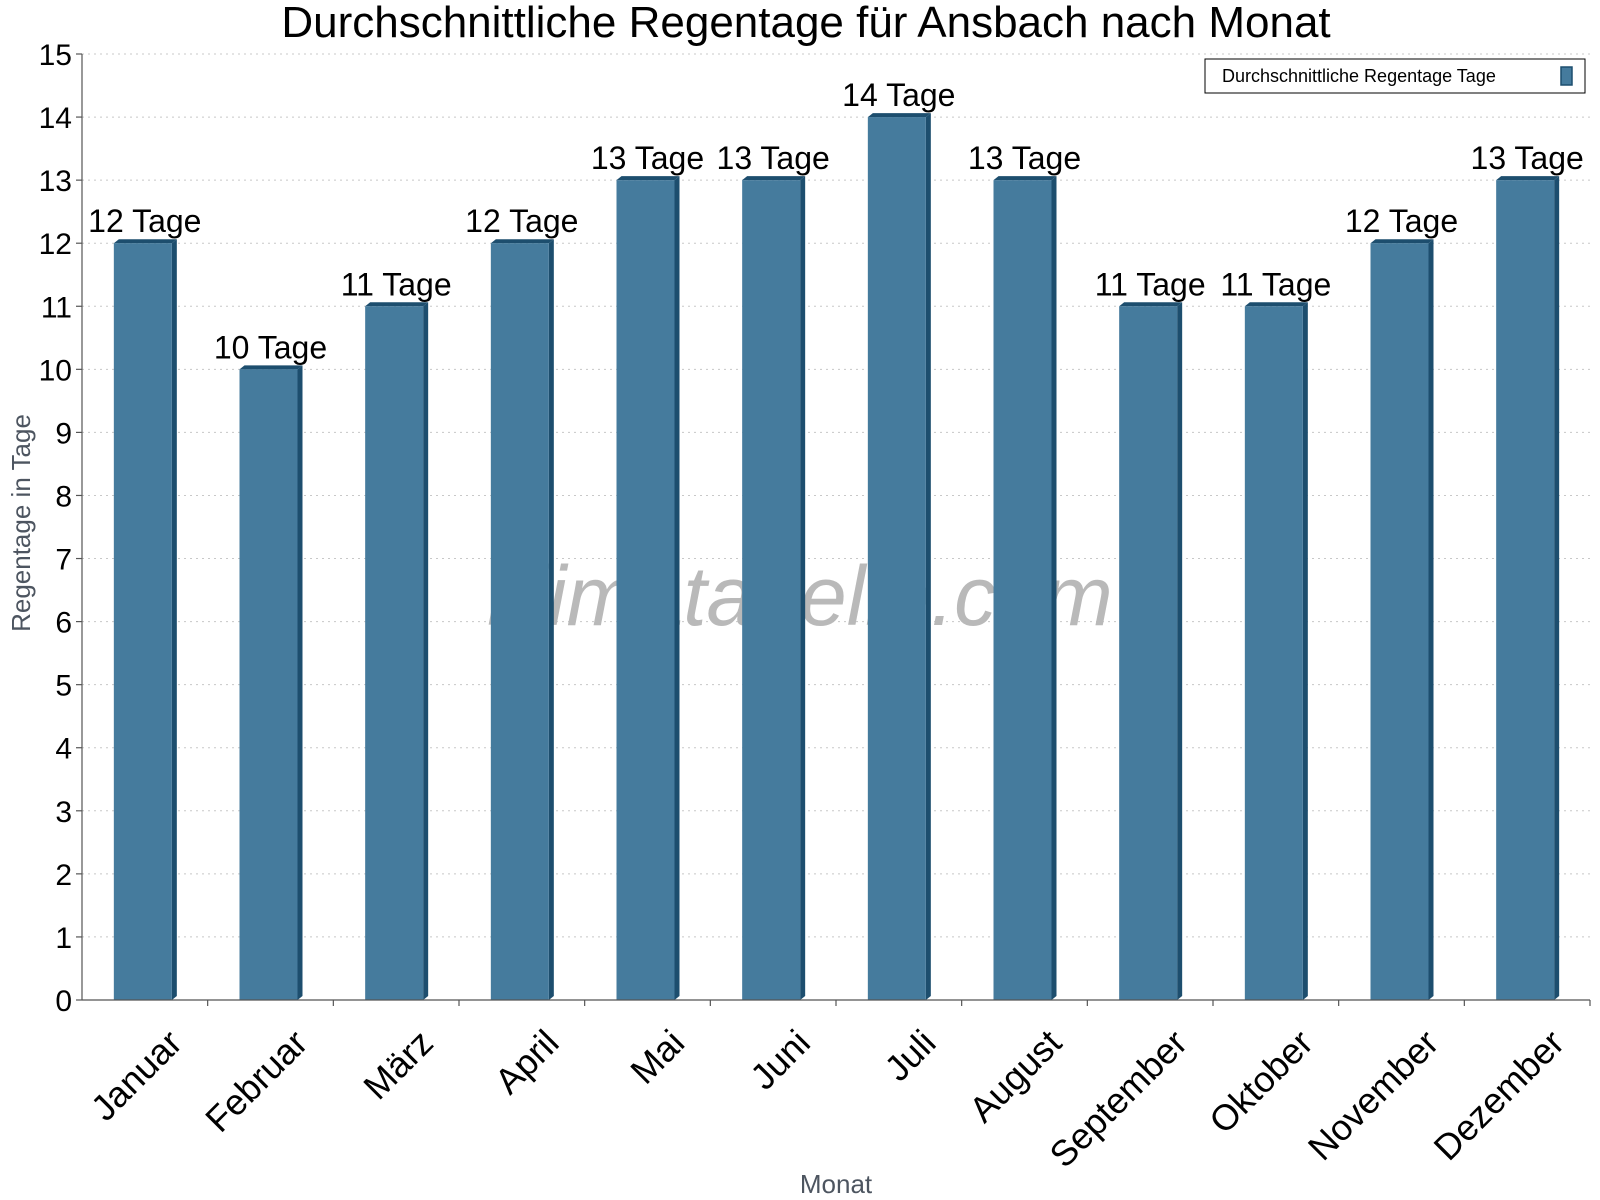 Image resolution: width=1600 pixels, height=1200 pixels. What do you see at coordinates (63, 812) in the screenshot?
I see `y-tick-label: 3` at bounding box center [63, 812].